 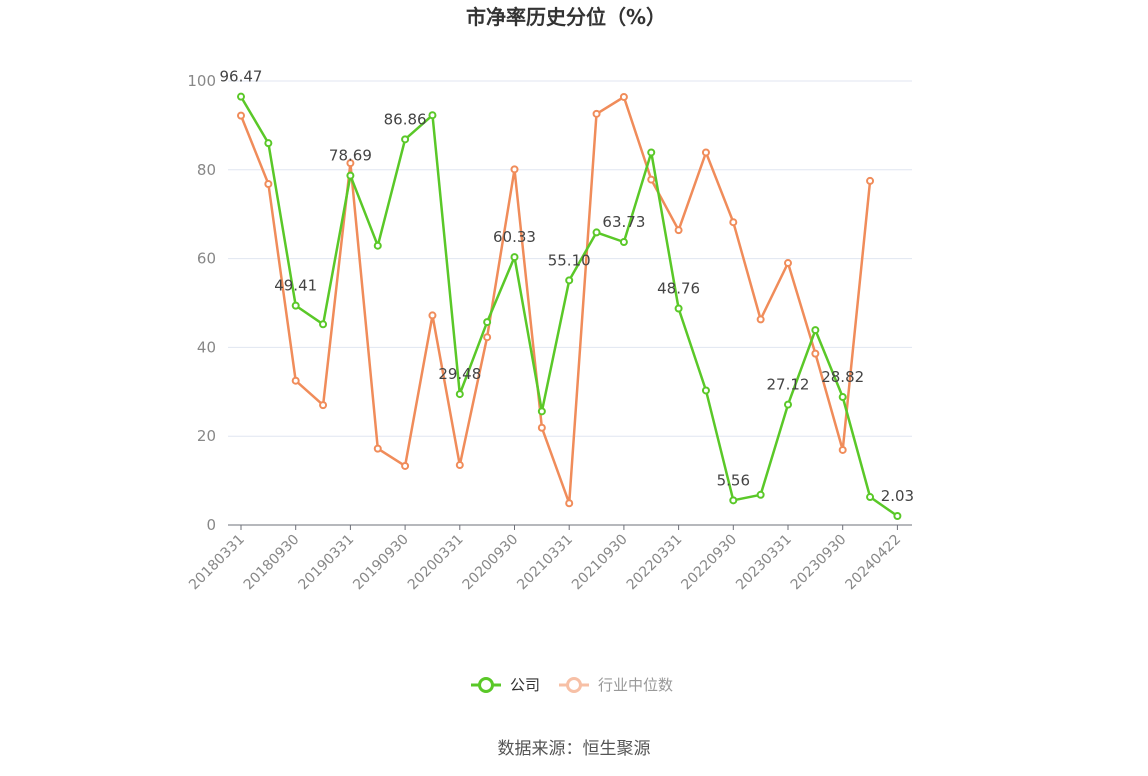 I want to click on y-tick-label: 80, so click(x=206, y=170).